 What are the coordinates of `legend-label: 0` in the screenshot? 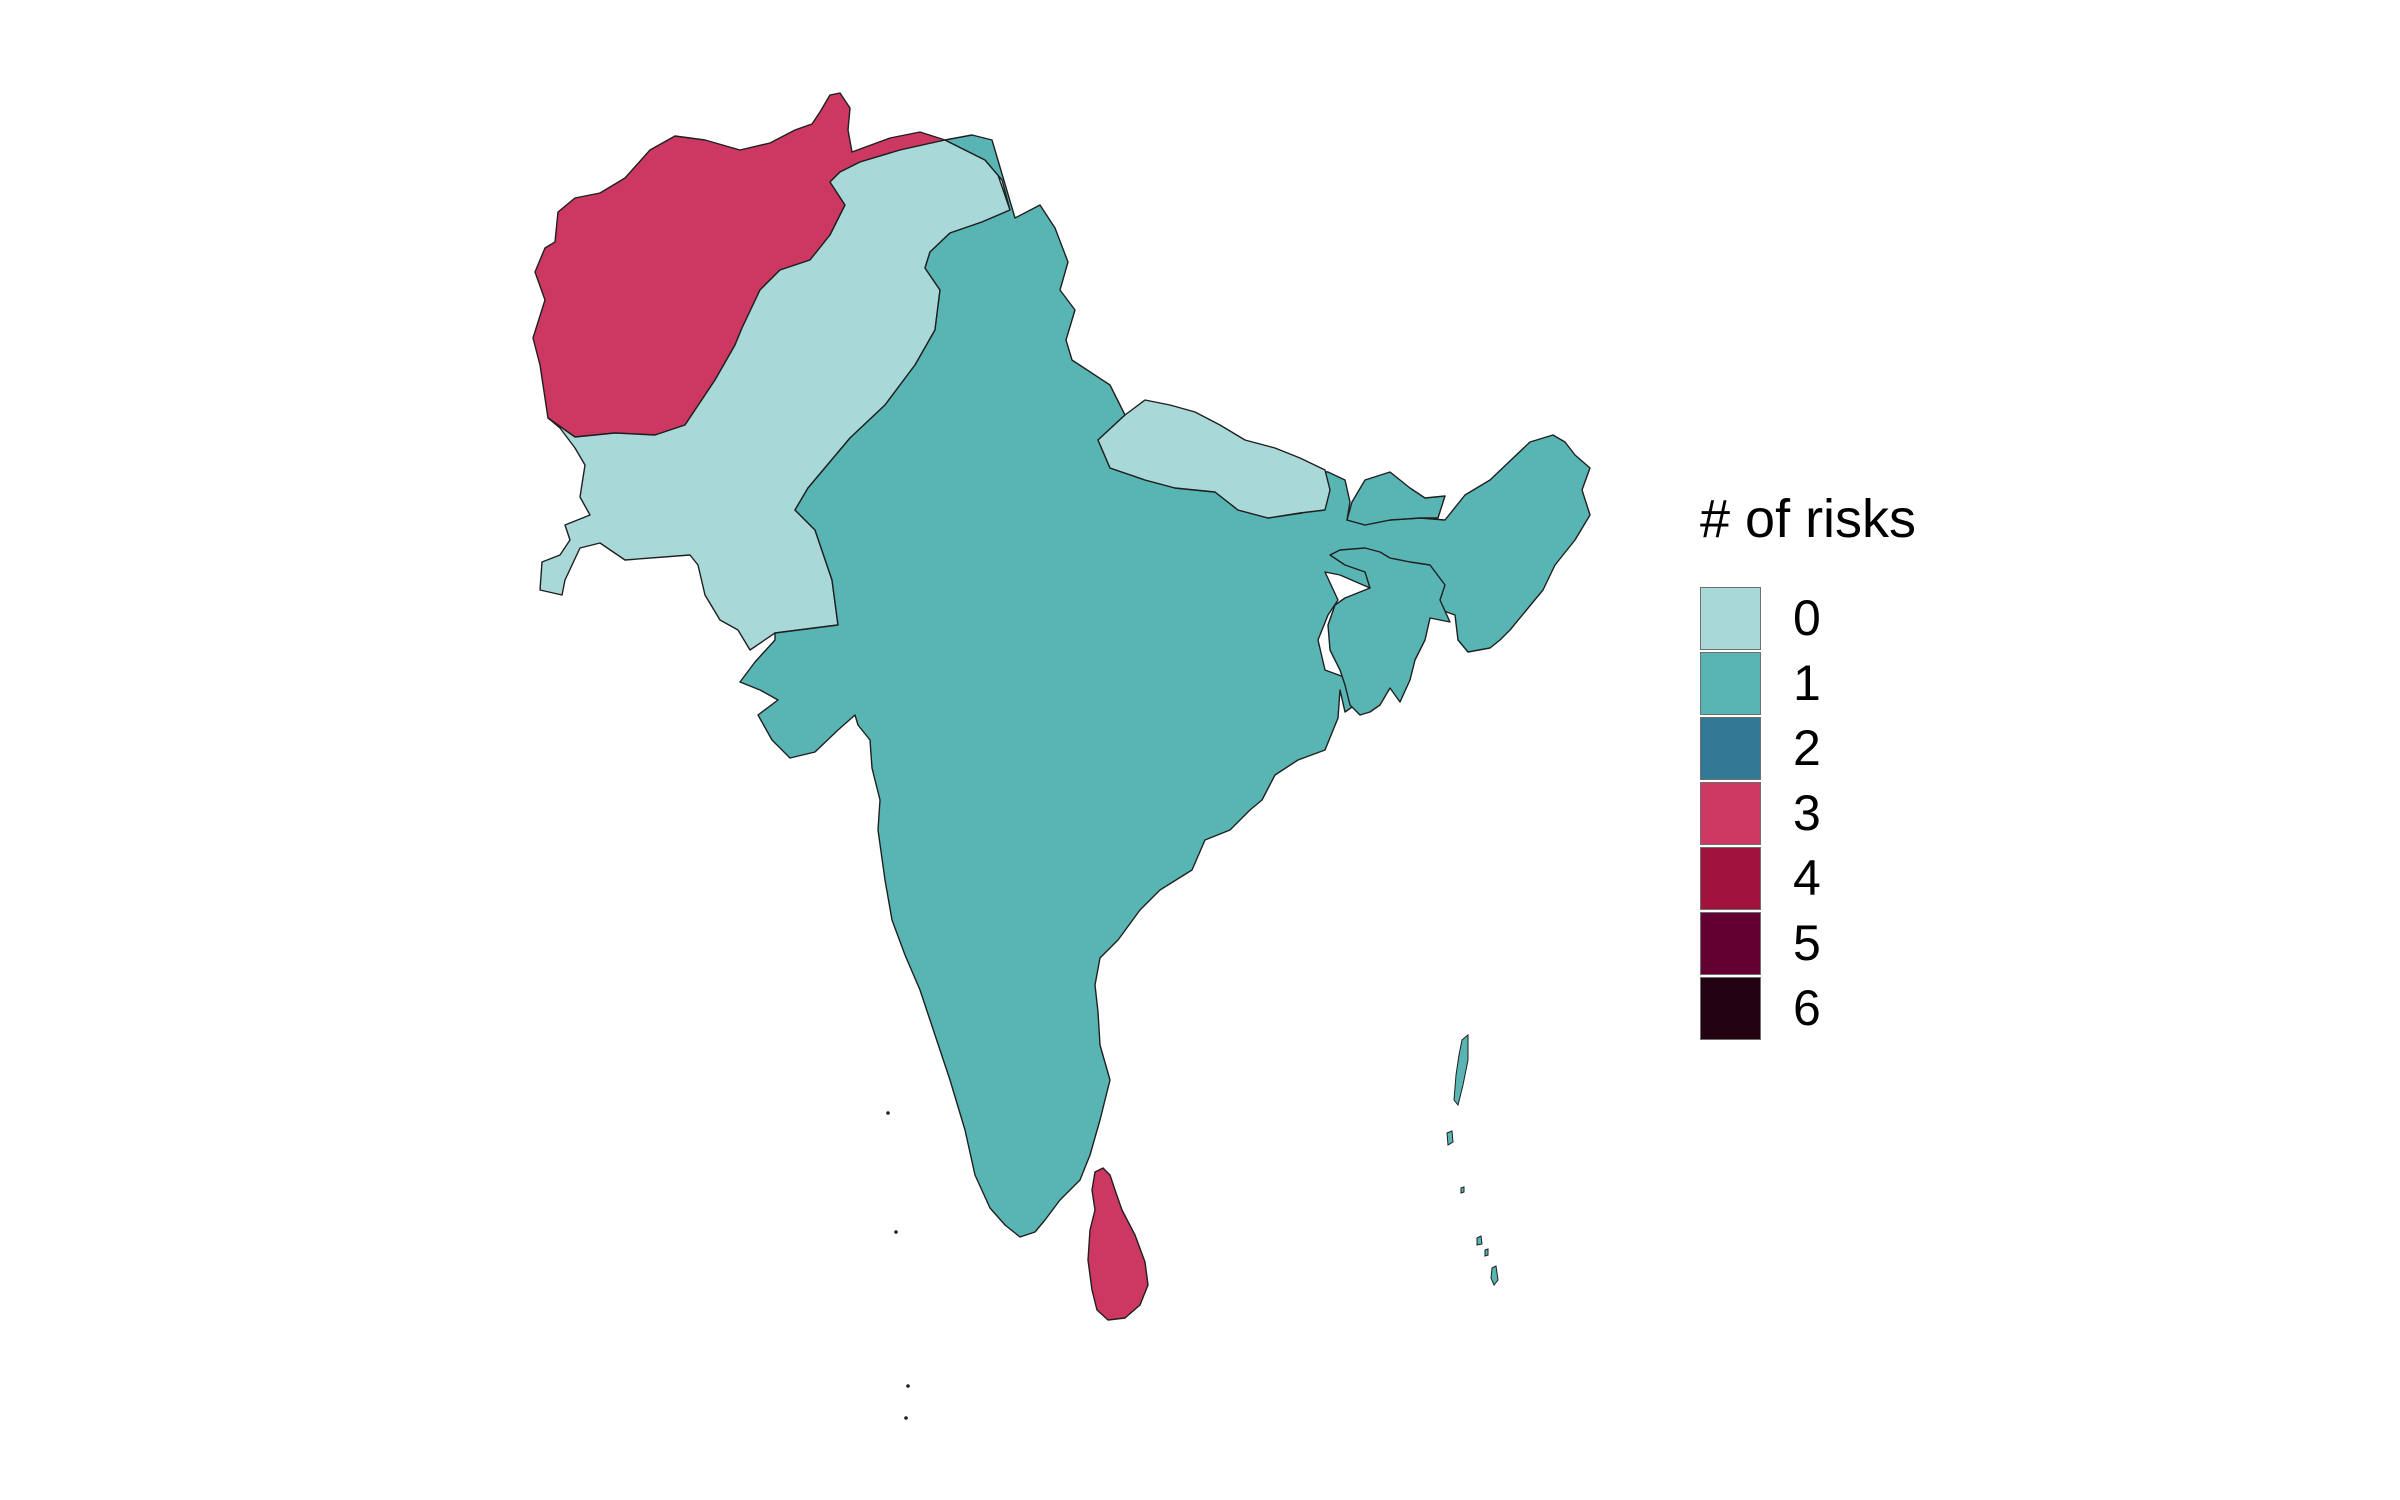 It's located at (1807, 618).